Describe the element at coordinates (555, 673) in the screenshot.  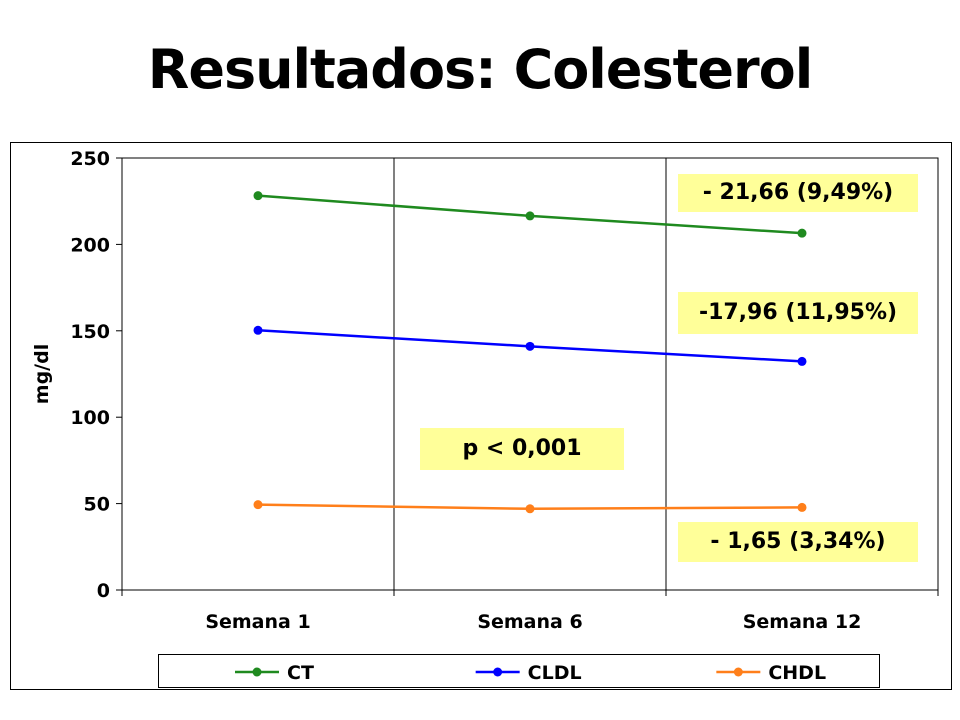
I see `legend-label-cldl: CLDL` at that location.